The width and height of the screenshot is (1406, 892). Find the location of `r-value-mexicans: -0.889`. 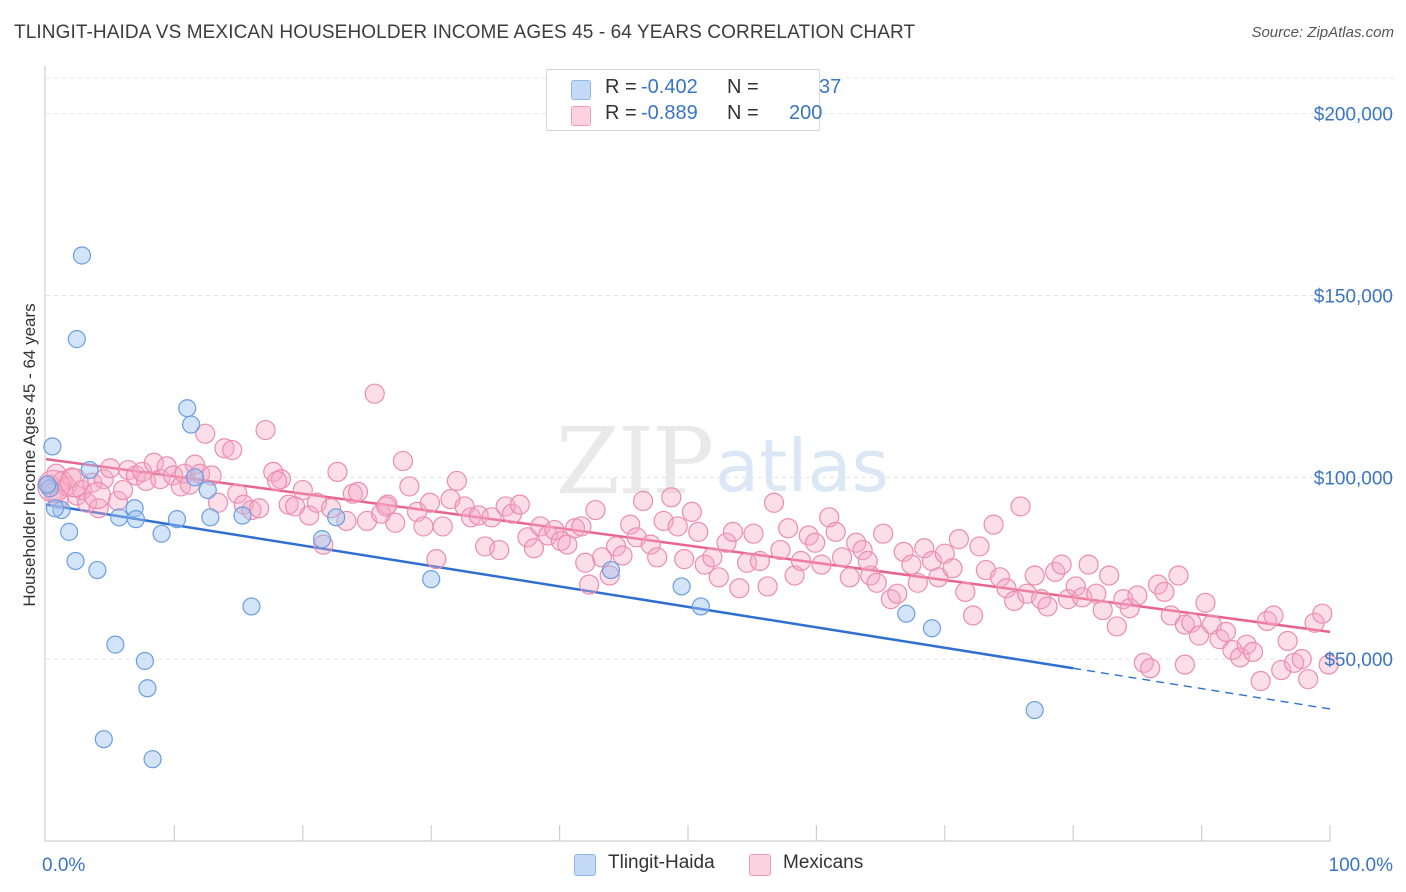

r-value-mexicans: -0.889 is located at coordinates (669, 113).